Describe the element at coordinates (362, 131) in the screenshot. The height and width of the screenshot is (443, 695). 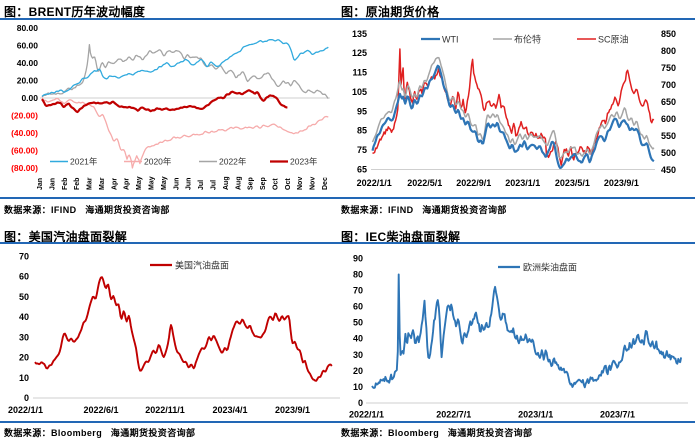
I see `svg-text: 85` at that location.